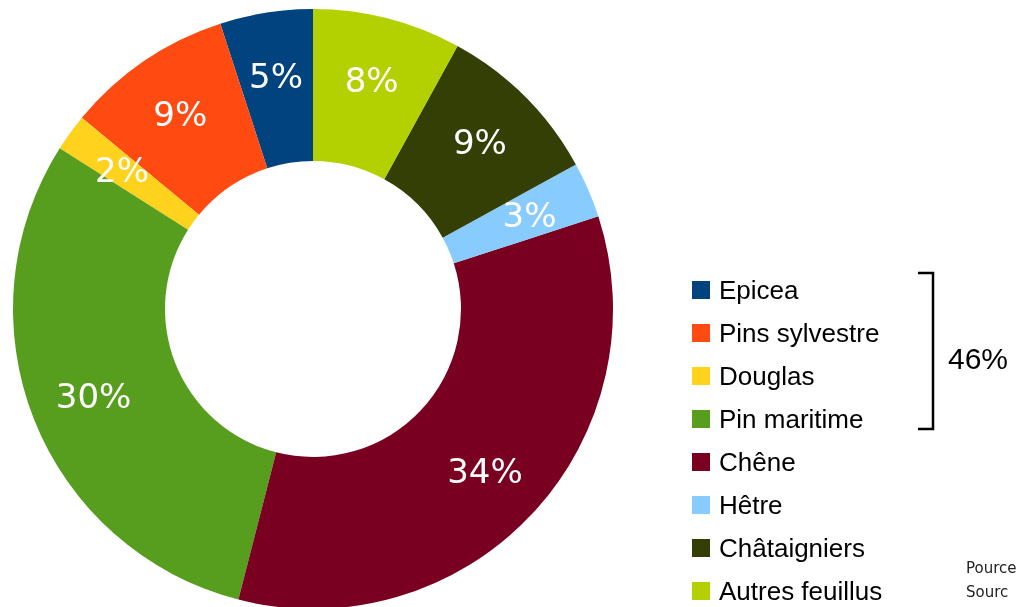 The height and width of the screenshot is (607, 1021). What do you see at coordinates (529, 215) in the screenshot?
I see `data-label: 3%` at bounding box center [529, 215].